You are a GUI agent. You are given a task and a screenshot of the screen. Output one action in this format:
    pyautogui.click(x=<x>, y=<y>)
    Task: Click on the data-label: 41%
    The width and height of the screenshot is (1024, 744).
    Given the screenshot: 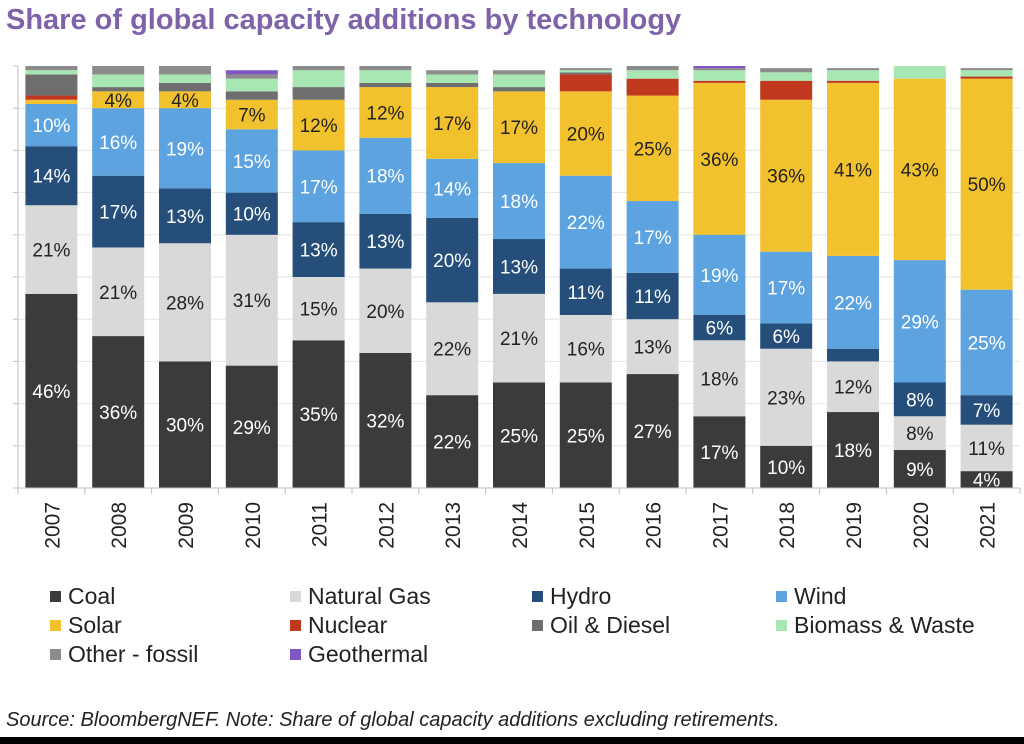 What is the action you would take?
    pyautogui.click(x=853, y=170)
    